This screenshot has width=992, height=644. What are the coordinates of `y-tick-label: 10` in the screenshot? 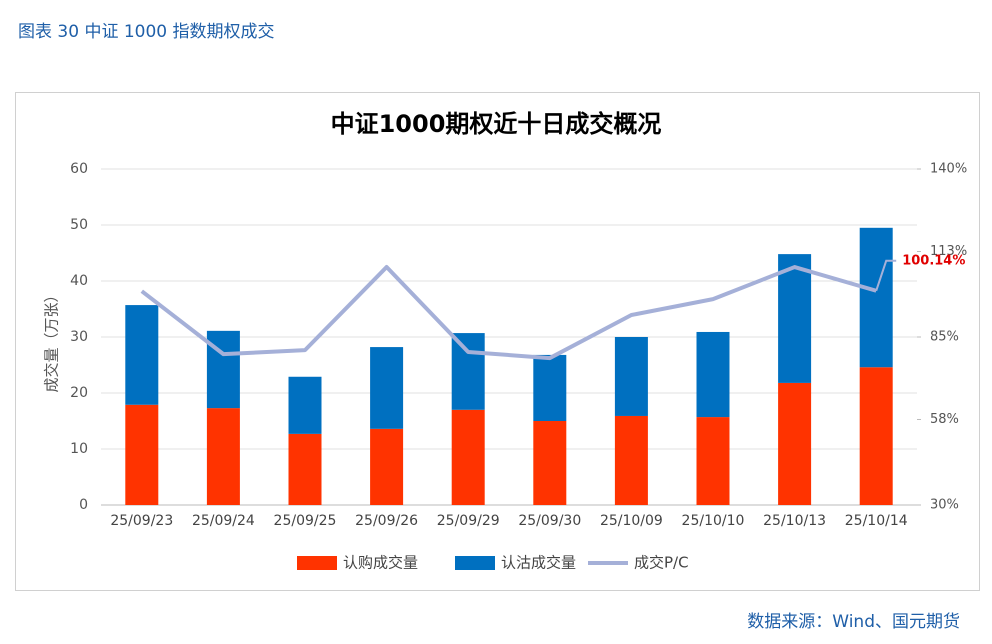 It's located at (79, 449).